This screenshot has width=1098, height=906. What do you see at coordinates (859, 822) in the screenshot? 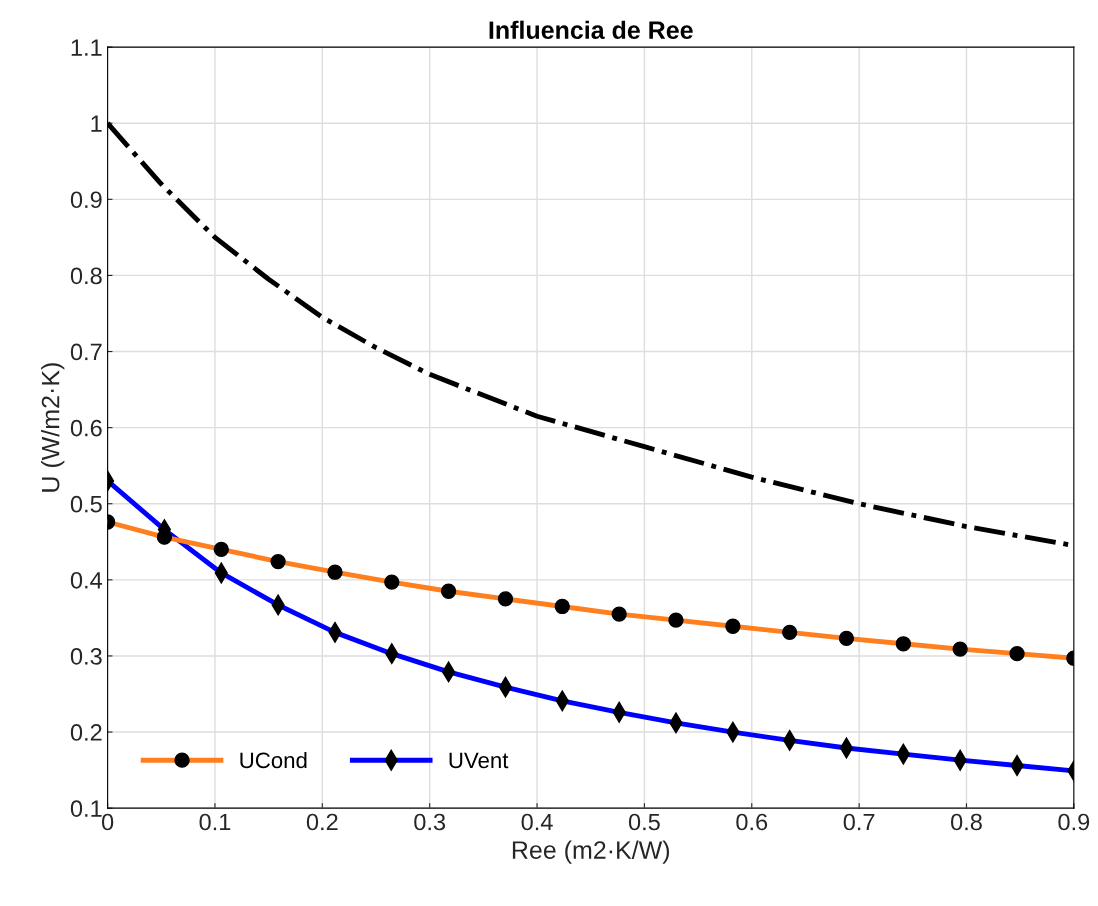
I see `x-tick-label: 0.7` at bounding box center [859, 822].